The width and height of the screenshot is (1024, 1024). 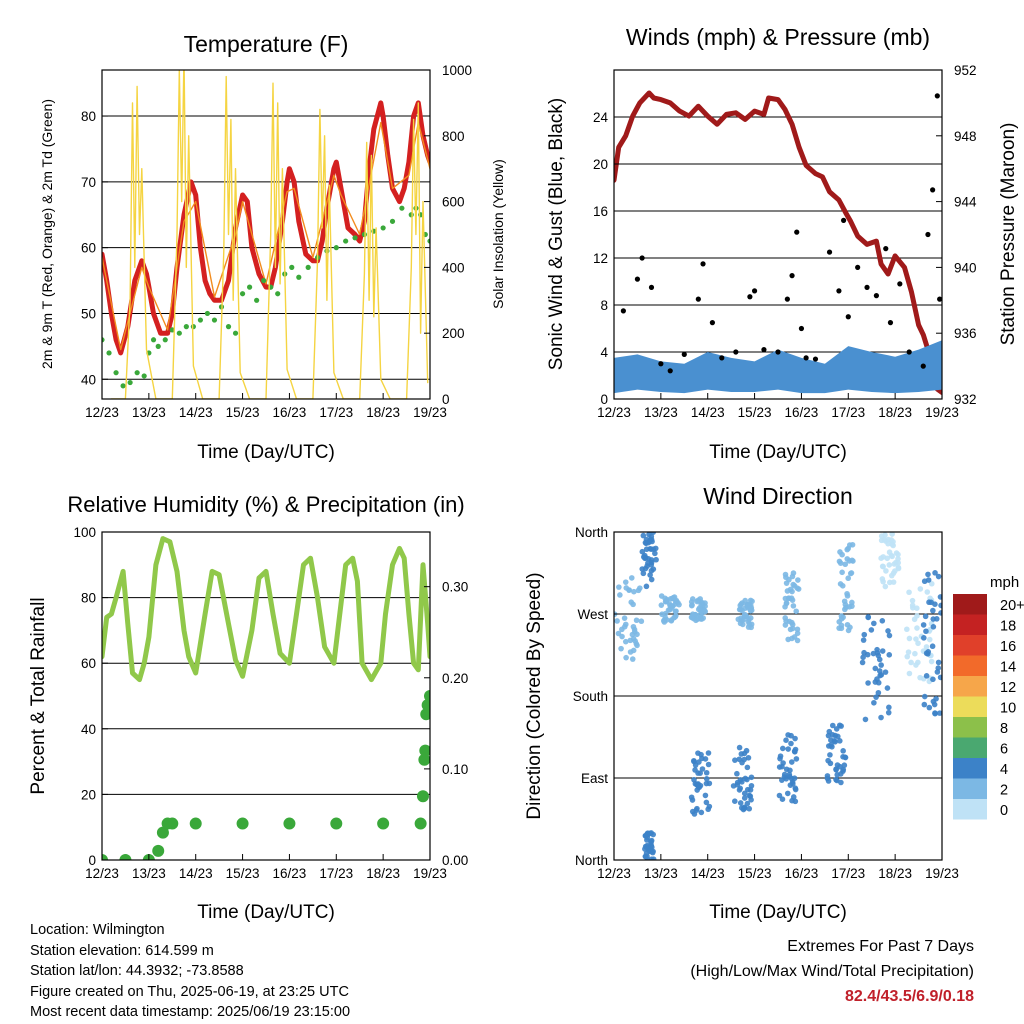 What do you see at coordinates (266, 234) in the screenshot?
I see `temperature-series-layer` at bounding box center [266, 234].